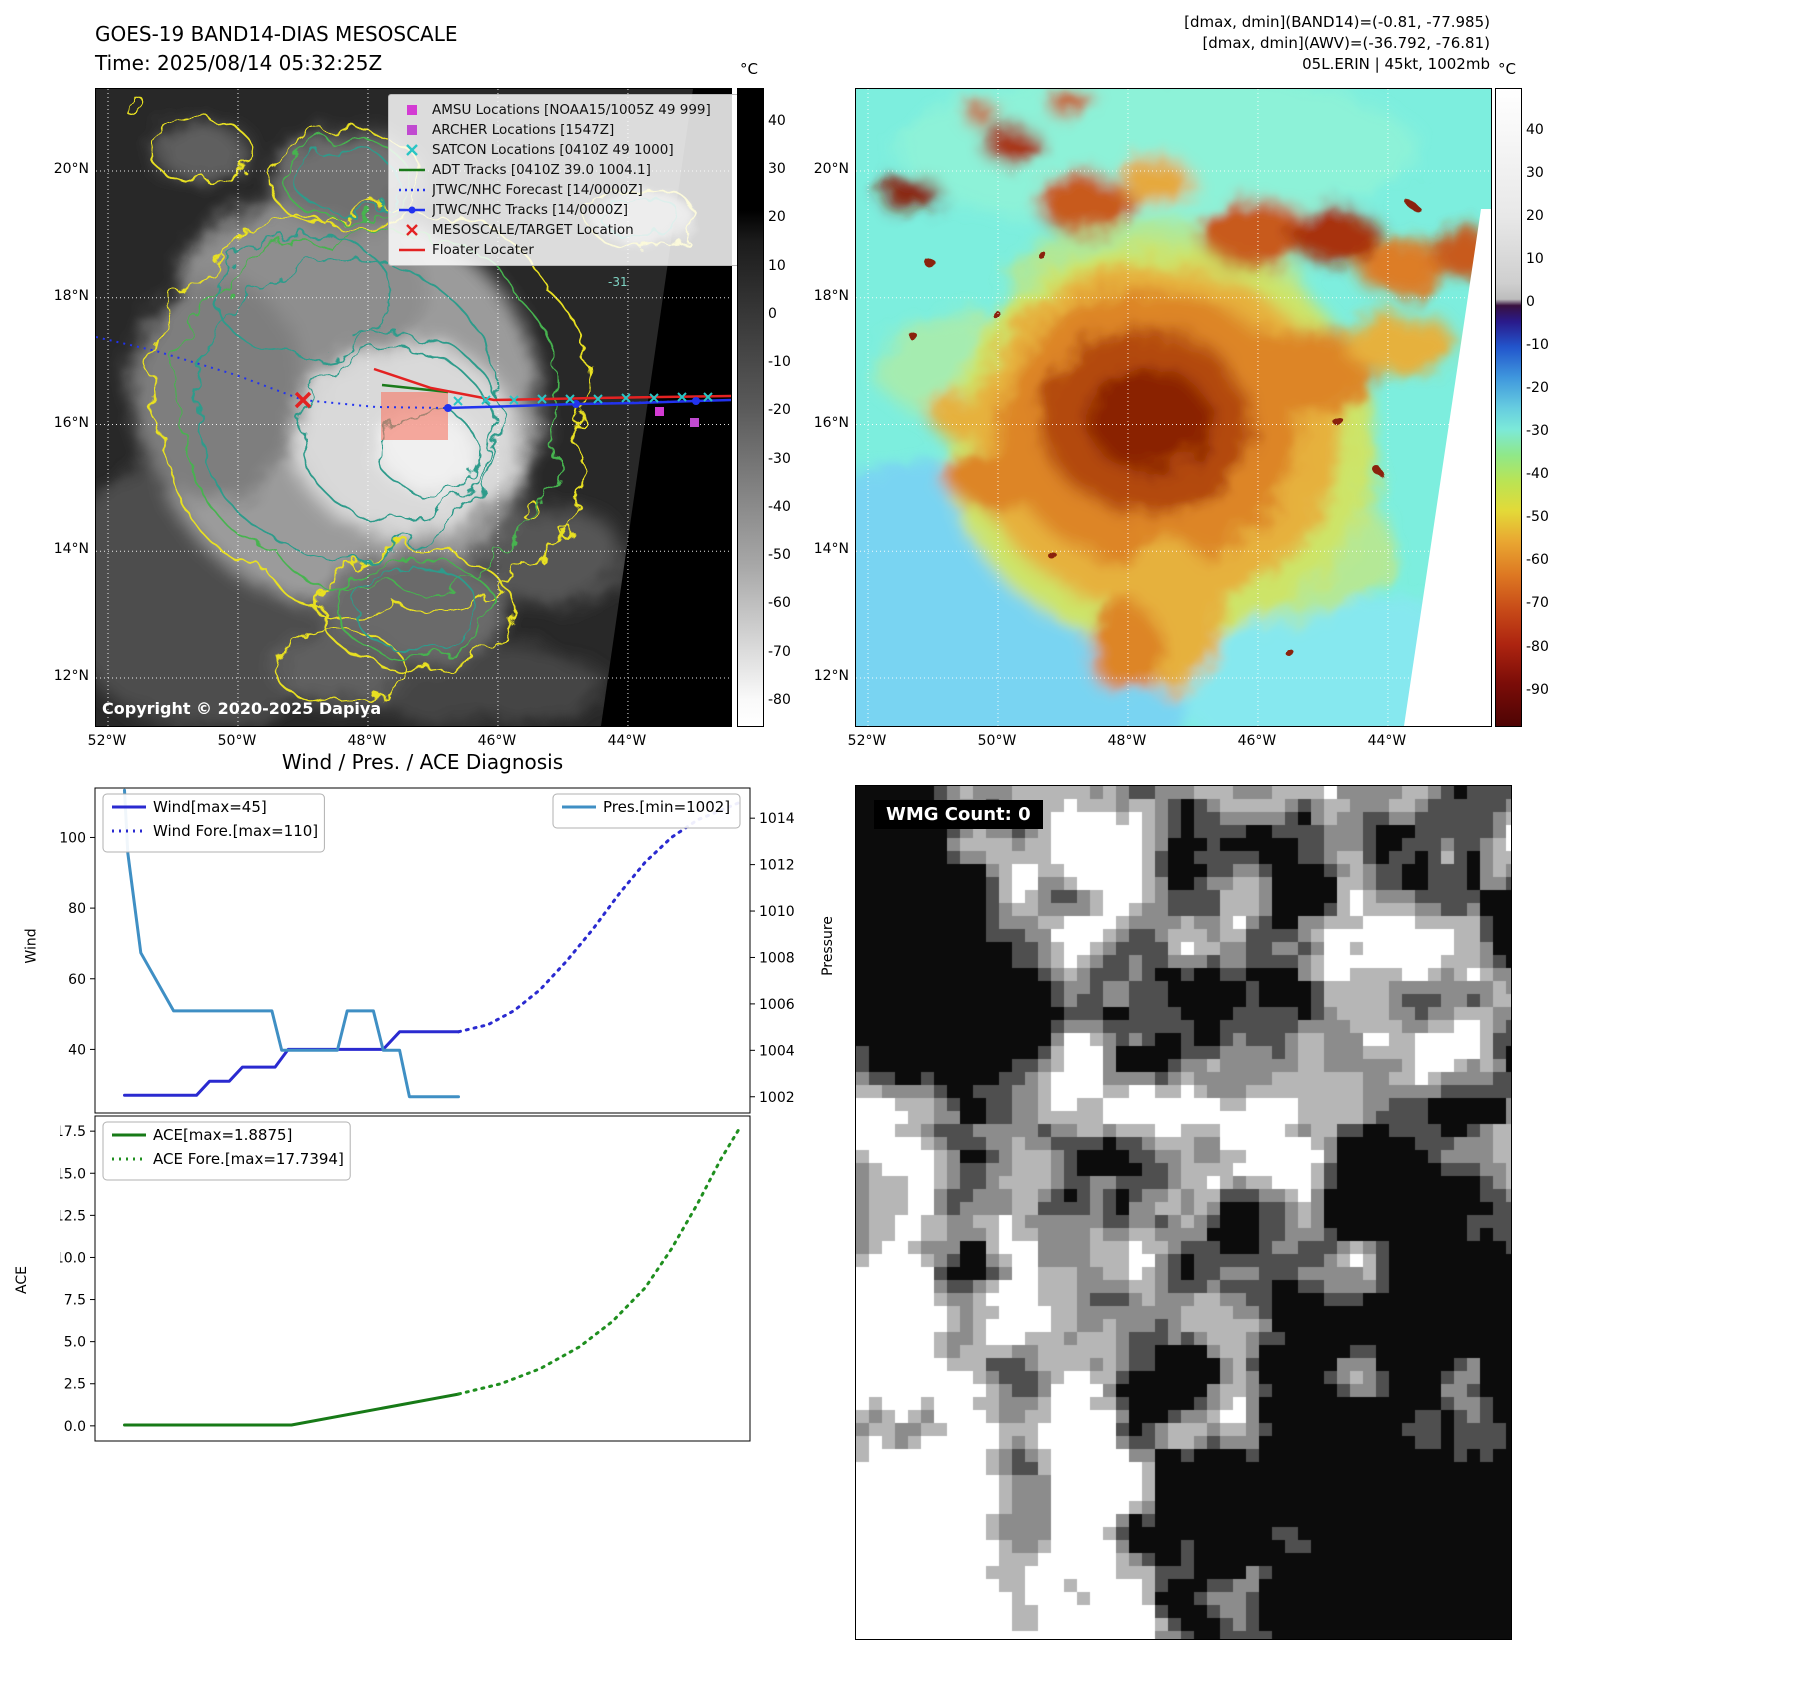  I want to click on lat-tick-label: 20°N, so click(71, 168).